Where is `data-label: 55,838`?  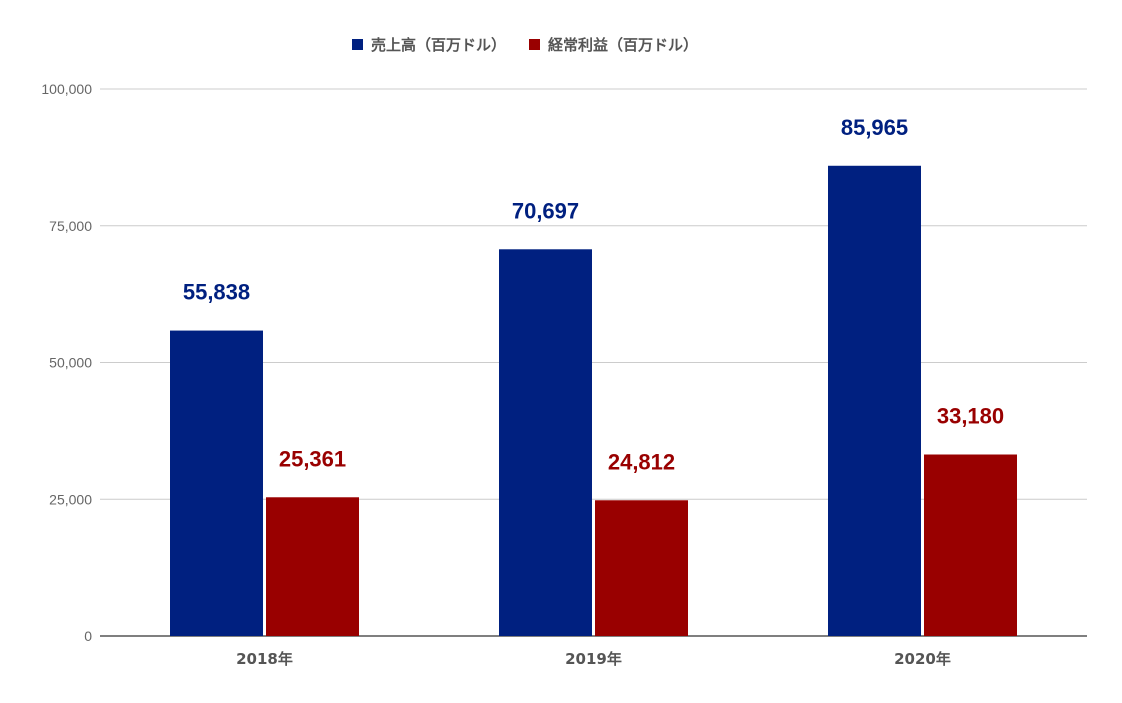 data-label: 55,838 is located at coordinates (216, 292).